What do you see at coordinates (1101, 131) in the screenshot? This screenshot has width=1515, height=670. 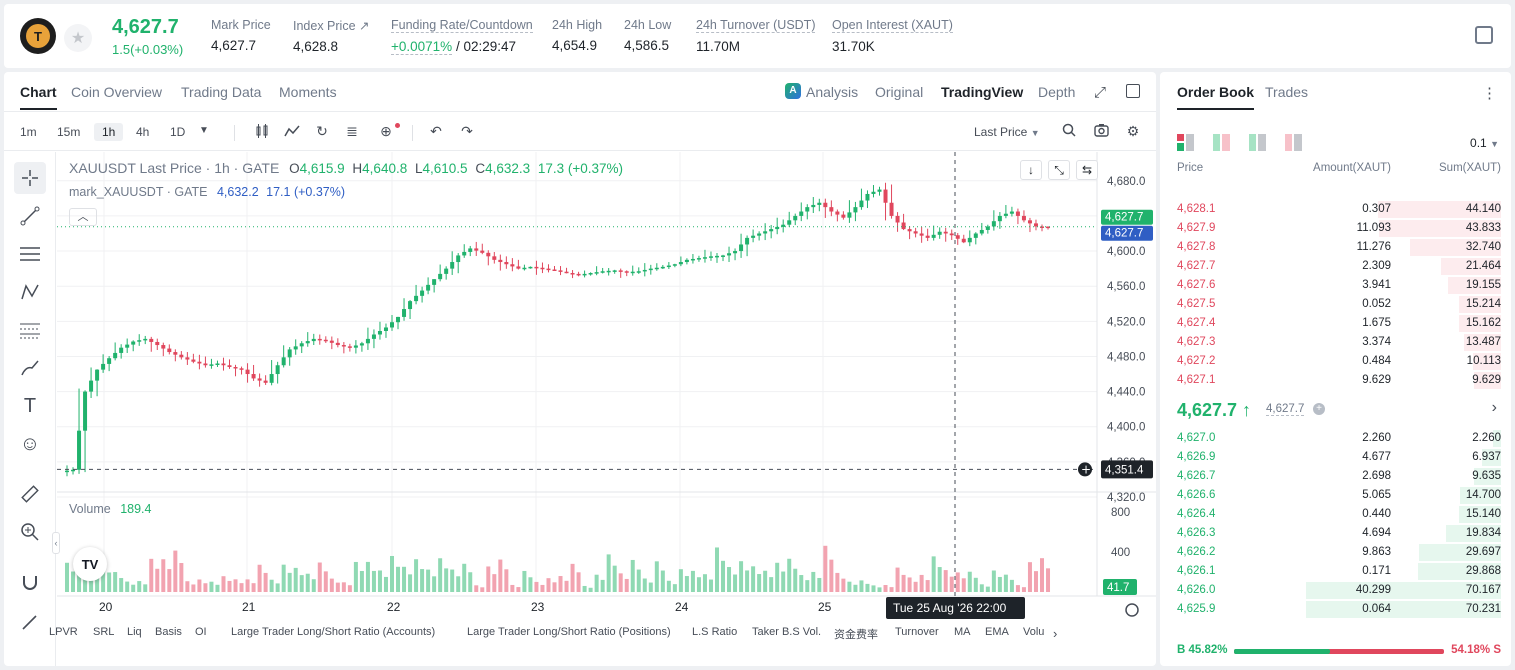 I see `camera-icon` at bounding box center [1101, 131].